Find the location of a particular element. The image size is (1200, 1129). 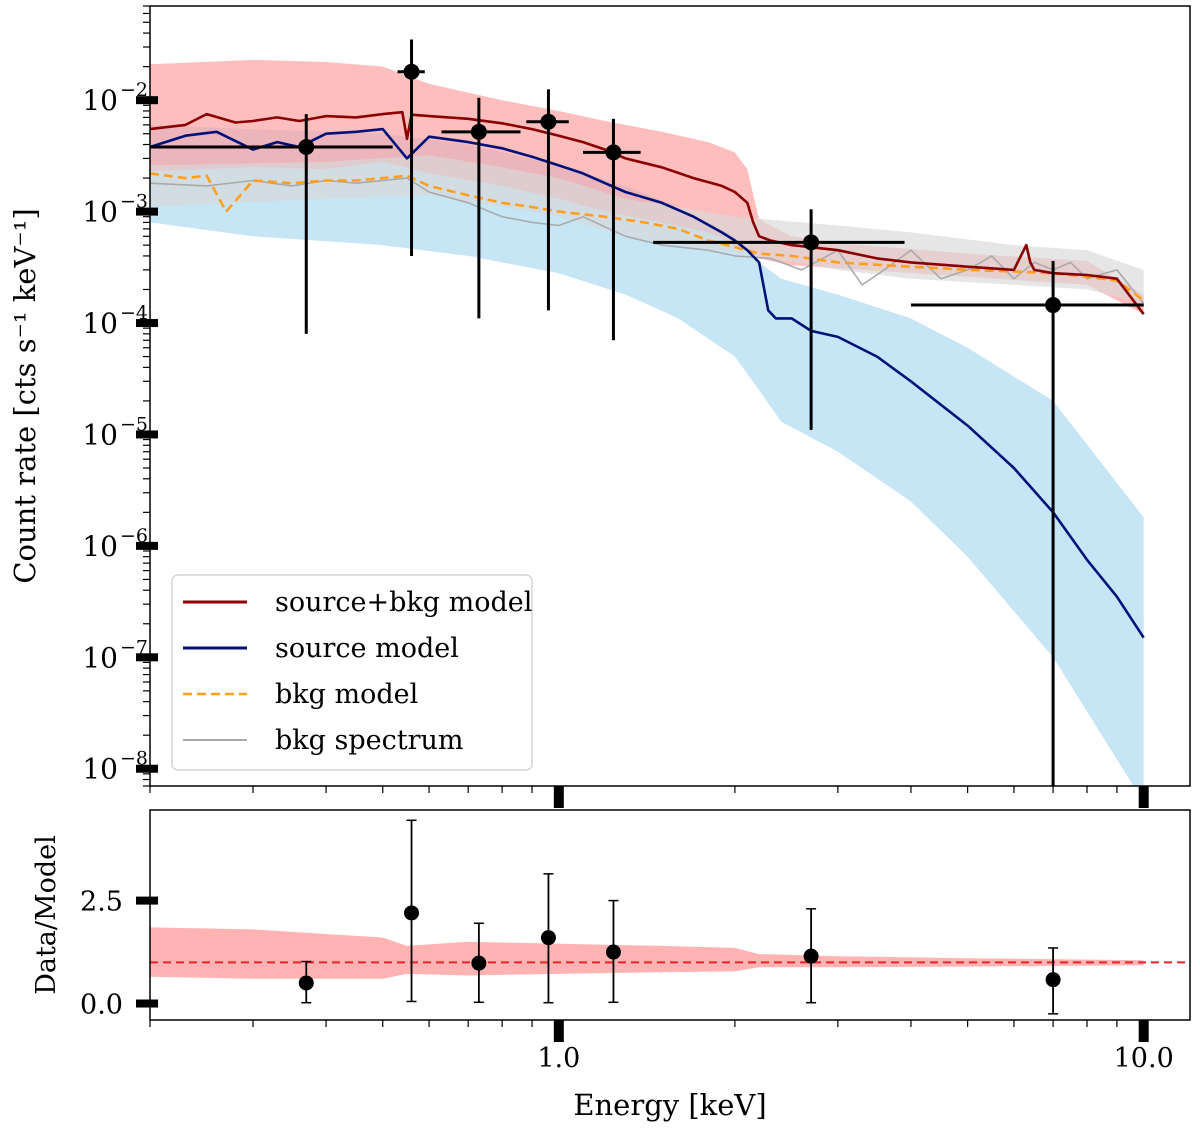

y-tick-label-exponent: −4 is located at coordinates (134, 313).